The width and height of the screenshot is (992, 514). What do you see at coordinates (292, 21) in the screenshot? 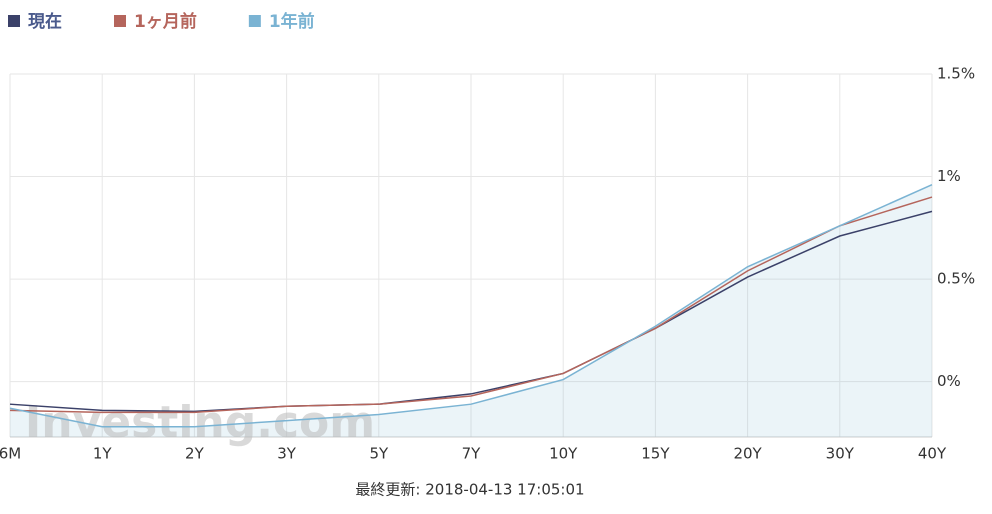
I see `legend-label: 1年前` at bounding box center [292, 21].